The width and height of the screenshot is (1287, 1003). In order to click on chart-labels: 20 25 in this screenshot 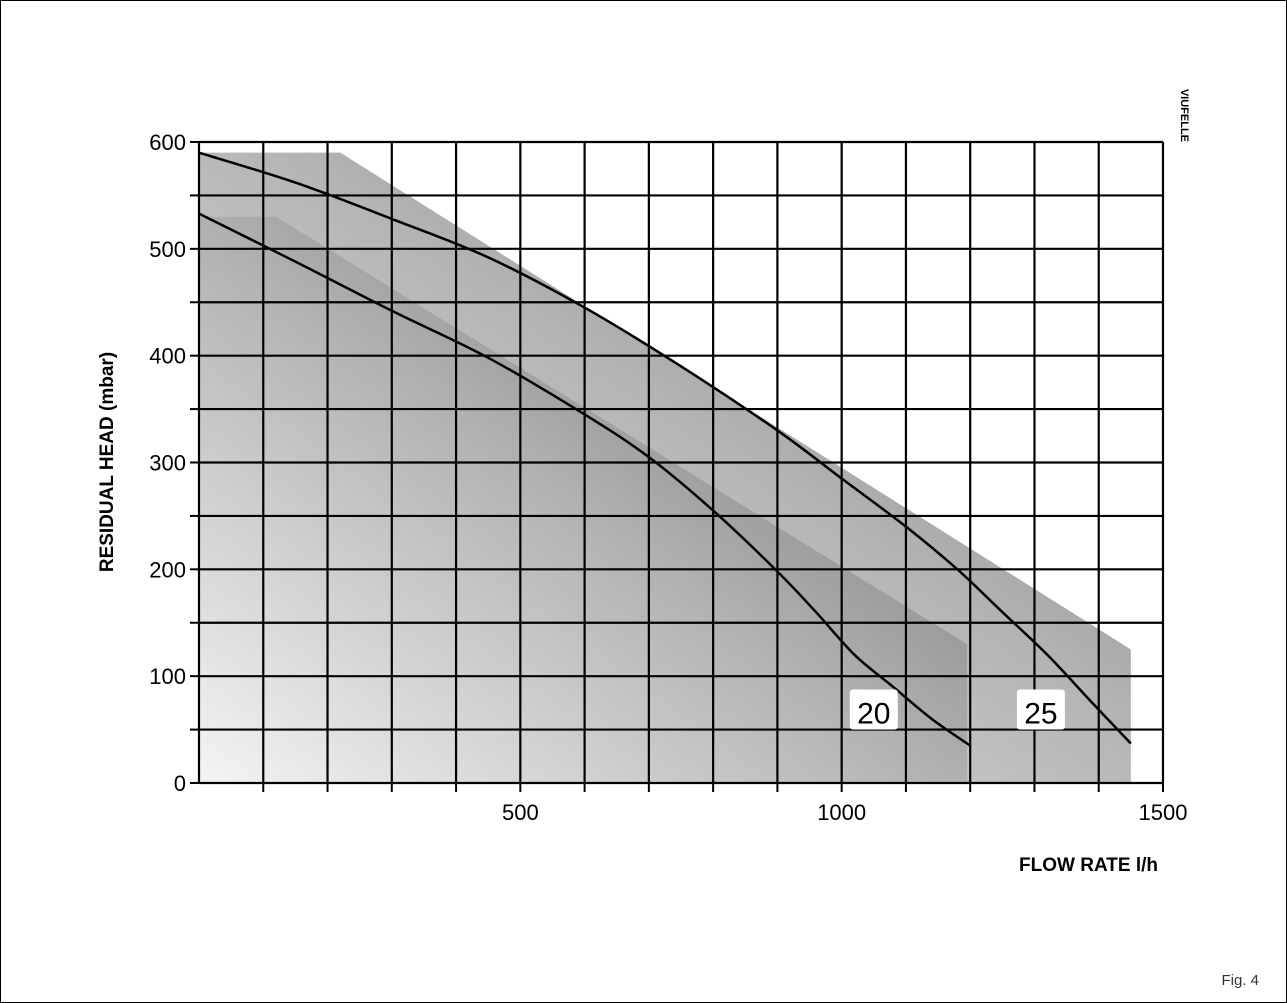, I will do `click(957, 710)`.